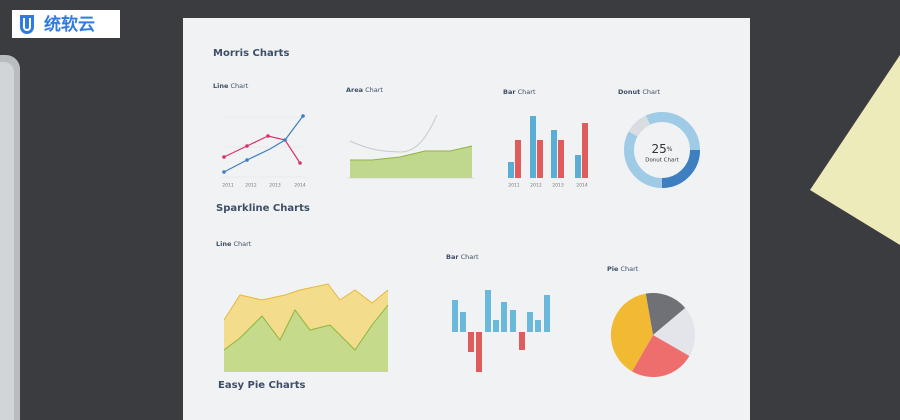  I want to click on donut-number: 25, so click(659, 149).